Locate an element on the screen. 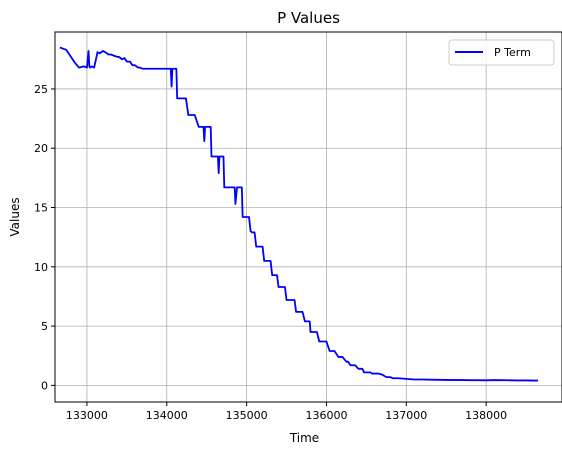 This screenshot has width=562, height=455. x-tick-label: 133000 is located at coordinates (87, 415).